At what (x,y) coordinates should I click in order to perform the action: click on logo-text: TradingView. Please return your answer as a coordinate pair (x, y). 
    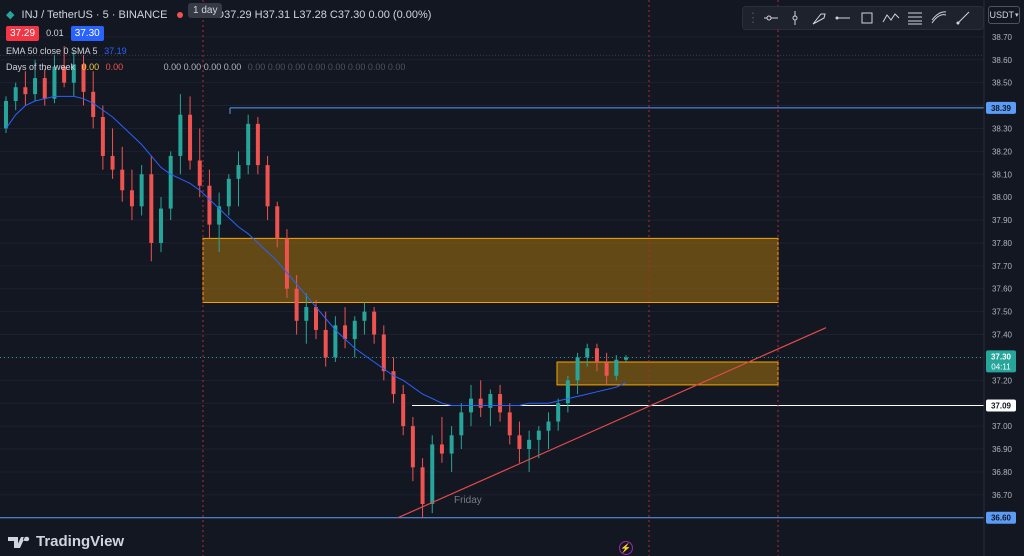
    Looking at the image, I should click on (80, 541).